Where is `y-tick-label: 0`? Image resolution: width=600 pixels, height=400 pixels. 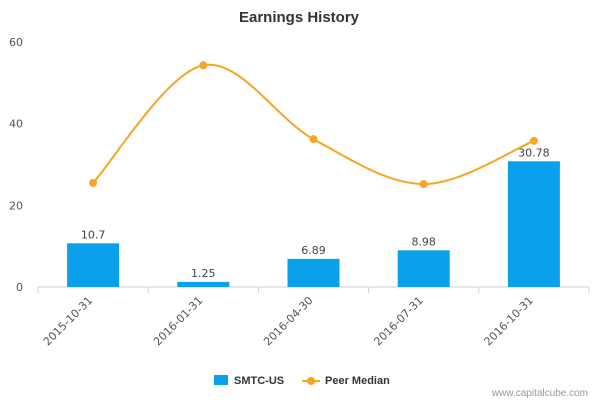
y-tick-label: 0 is located at coordinates (19, 287).